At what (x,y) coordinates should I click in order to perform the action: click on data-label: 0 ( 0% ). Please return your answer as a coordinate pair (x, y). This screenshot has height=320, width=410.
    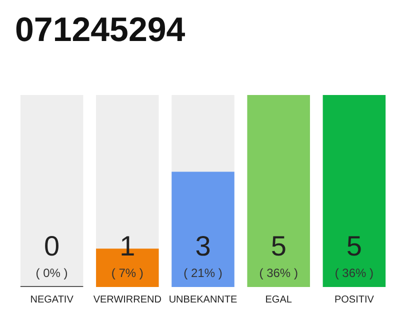
    Looking at the image, I should click on (52, 255).